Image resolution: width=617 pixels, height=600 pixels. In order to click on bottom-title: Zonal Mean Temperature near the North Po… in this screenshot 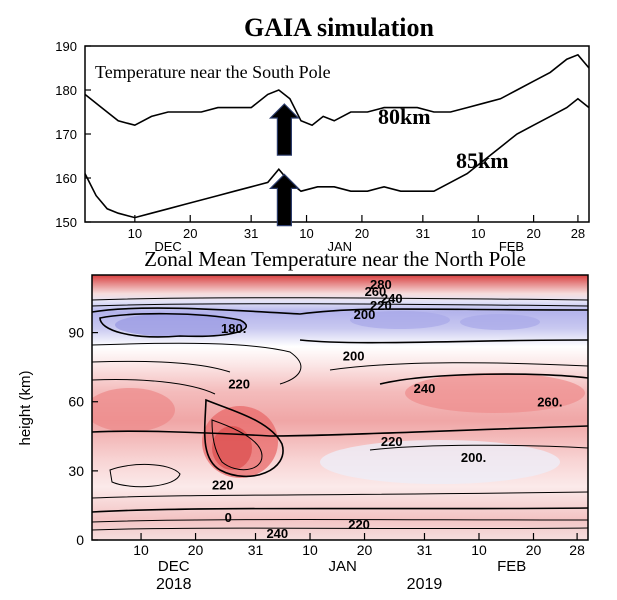, I will do `click(335, 259)`.